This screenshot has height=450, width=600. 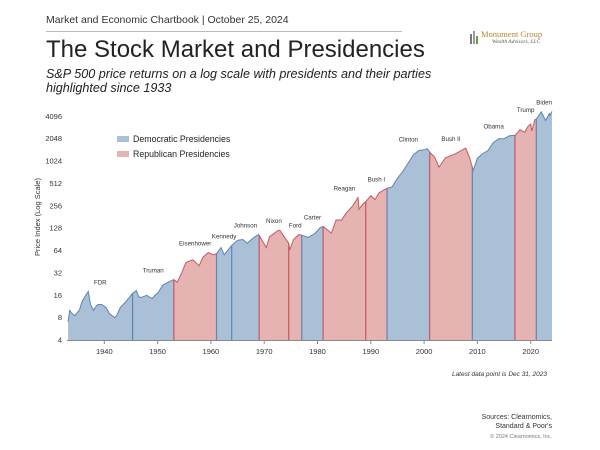 I want to click on y-tick-label: 4, so click(x=60, y=340).